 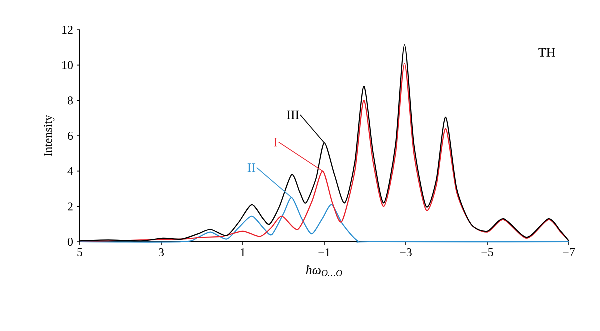 I want to click on x-tick-label: −5, so click(x=488, y=252).